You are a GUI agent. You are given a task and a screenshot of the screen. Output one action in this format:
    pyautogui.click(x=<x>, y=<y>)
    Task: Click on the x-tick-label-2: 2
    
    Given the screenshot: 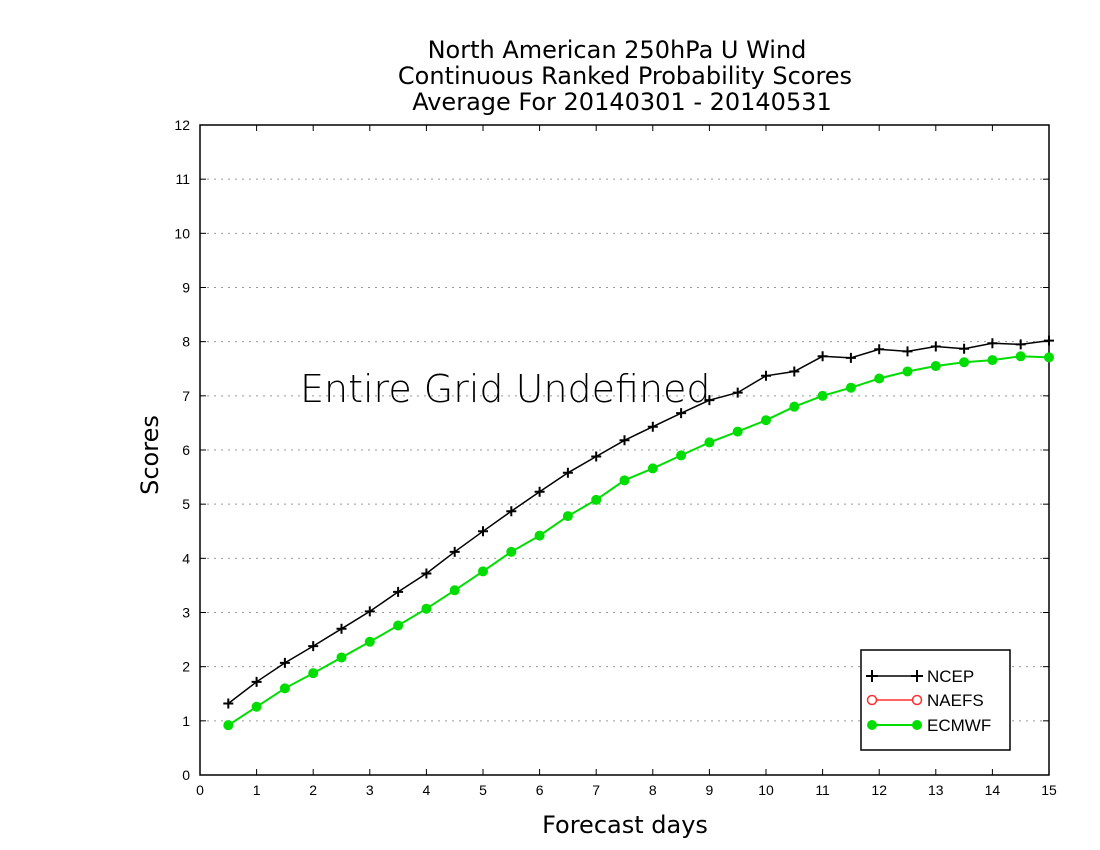 What is the action you would take?
    pyautogui.click(x=313, y=790)
    